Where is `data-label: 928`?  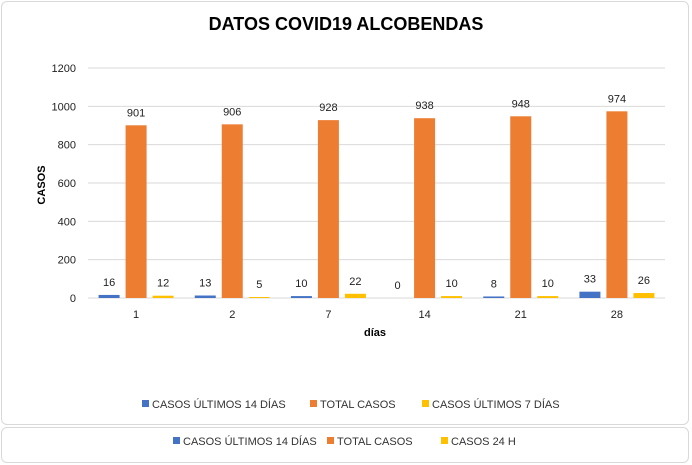
data-label: 928 is located at coordinates (328, 108).